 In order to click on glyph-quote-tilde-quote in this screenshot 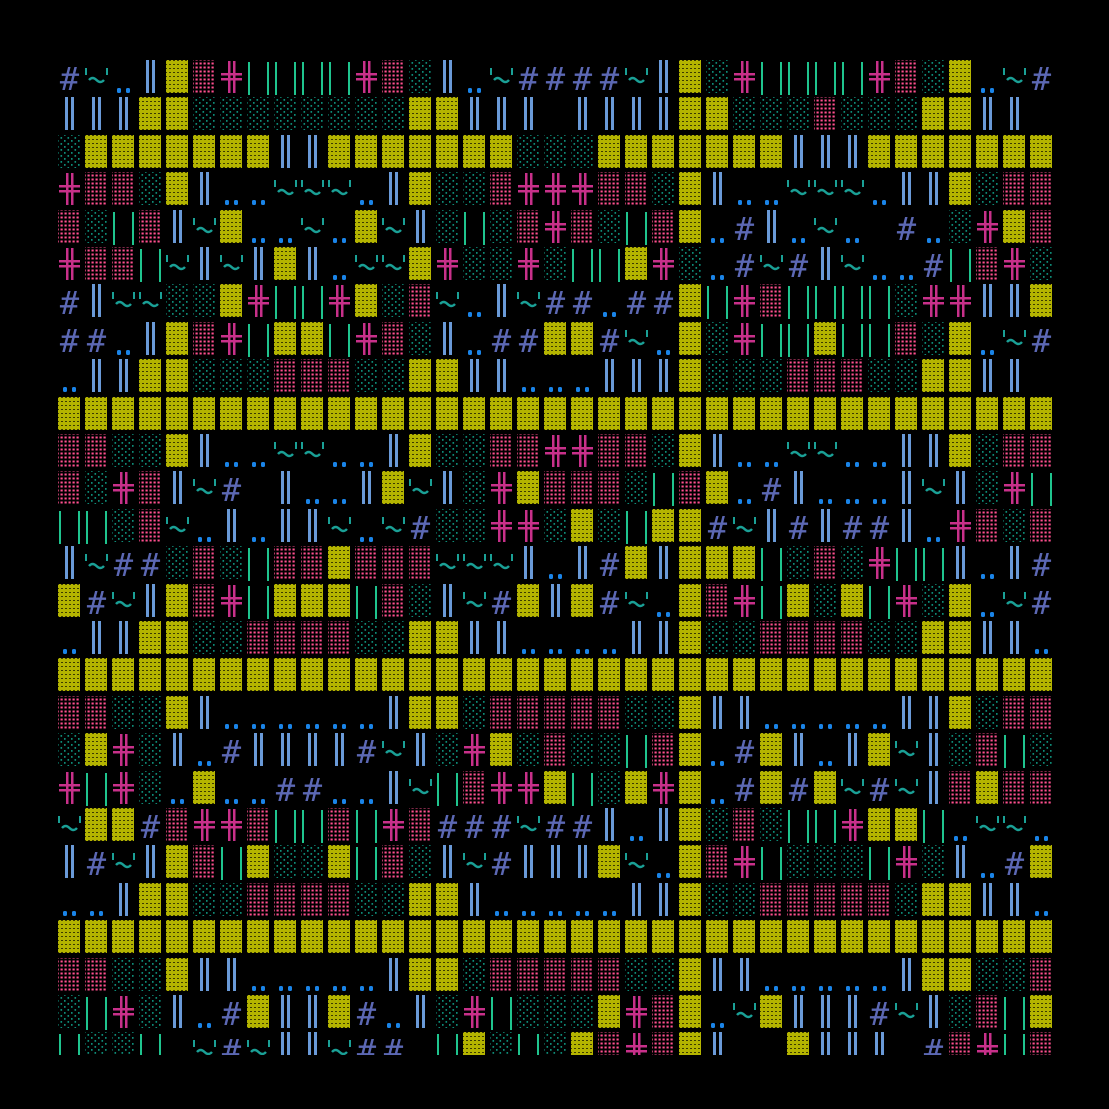, I will do `click(312, 226)`.